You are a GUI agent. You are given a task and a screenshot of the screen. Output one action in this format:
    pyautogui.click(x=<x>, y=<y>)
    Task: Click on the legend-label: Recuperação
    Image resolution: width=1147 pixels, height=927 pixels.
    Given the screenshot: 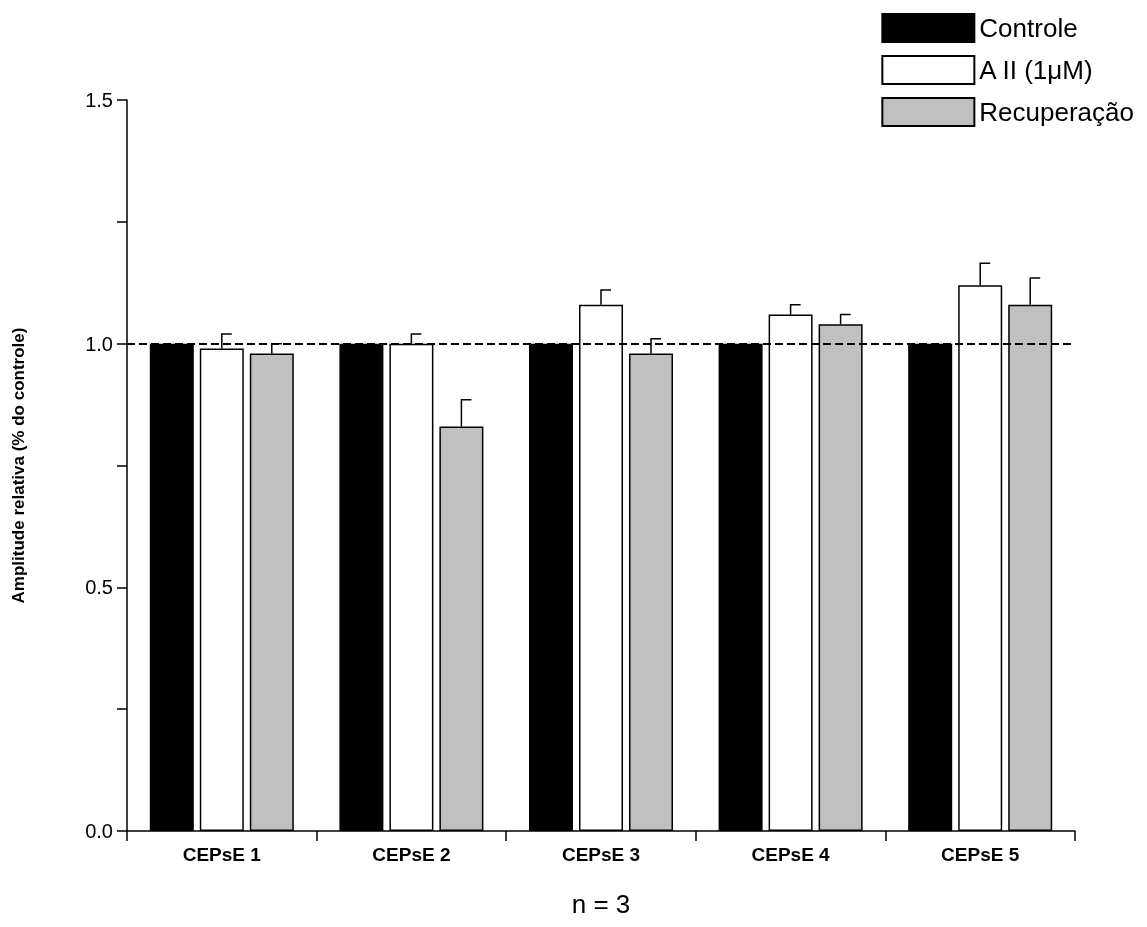 What is the action you would take?
    pyautogui.click(x=1056, y=112)
    